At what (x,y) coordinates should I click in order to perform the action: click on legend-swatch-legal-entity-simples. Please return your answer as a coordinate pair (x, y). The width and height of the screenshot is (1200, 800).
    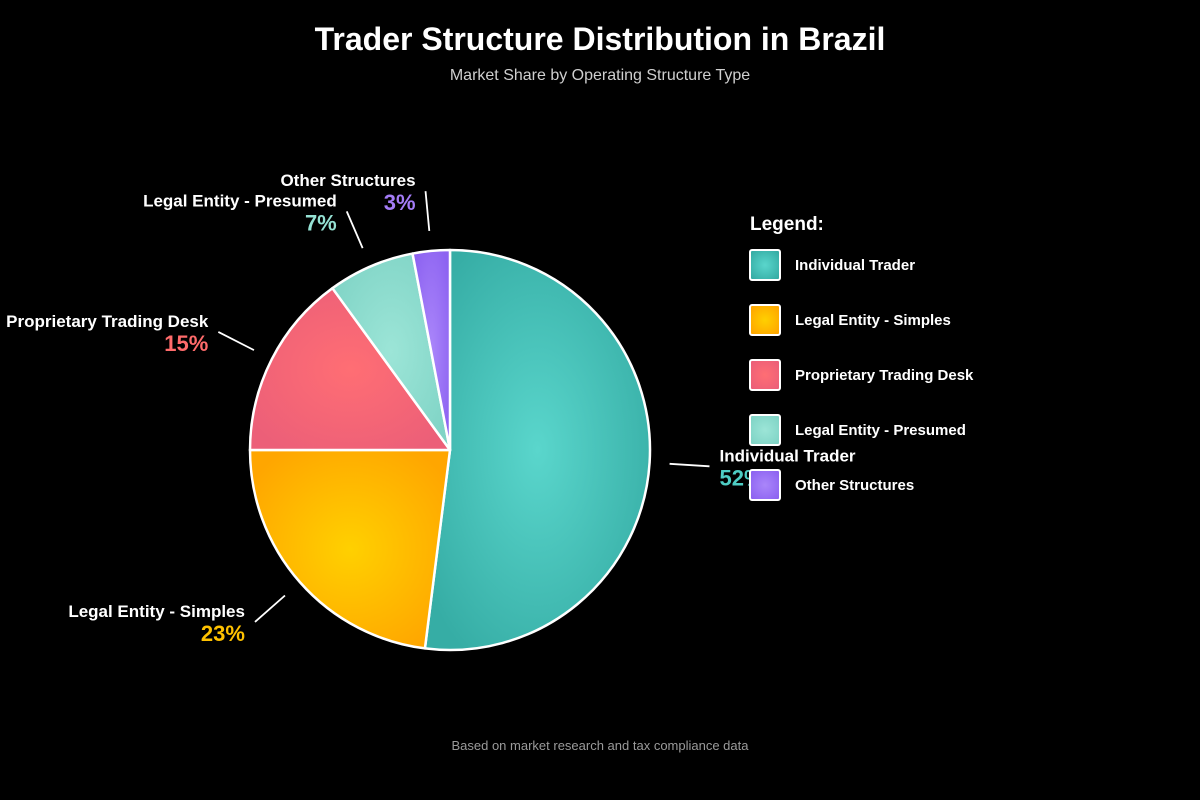
    Looking at the image, I should click on (765, 320).